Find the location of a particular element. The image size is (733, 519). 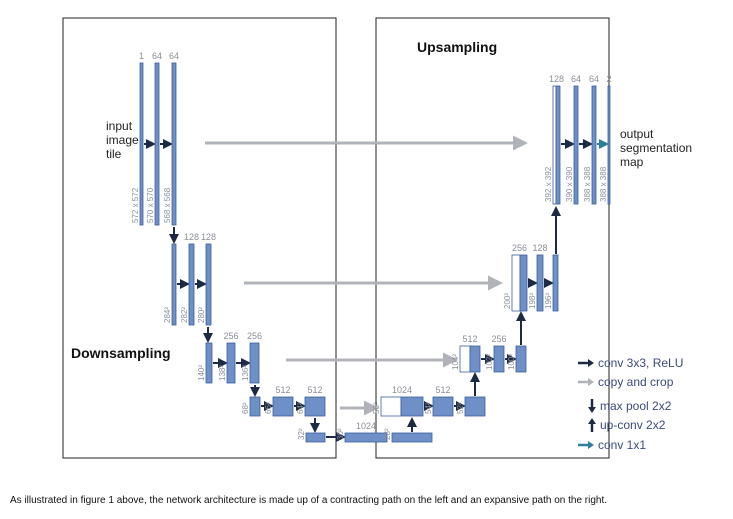

size-label-dec3-a: 104² is located at coordinates (455, 362).